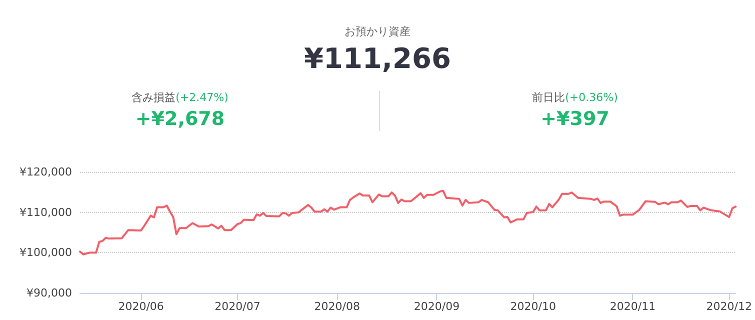 The width and height of the screenshot is (755, 320). I want to click on y-tick-label: ¥110,000, so click(46, 212).